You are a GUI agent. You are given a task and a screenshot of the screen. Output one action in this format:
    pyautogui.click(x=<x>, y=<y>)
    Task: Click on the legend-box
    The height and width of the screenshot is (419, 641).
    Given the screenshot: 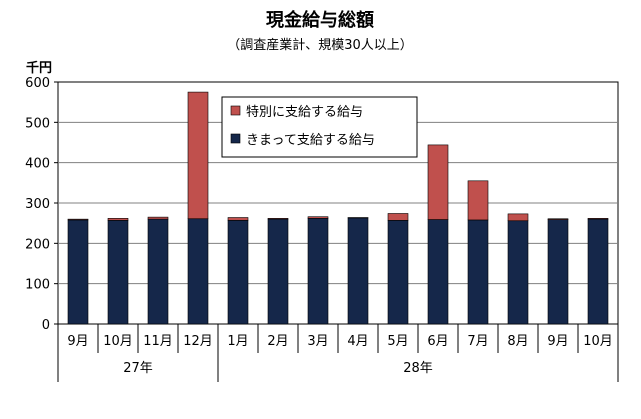 What is the action you would take?
    pyautogui.click(x=319, y=127)
    